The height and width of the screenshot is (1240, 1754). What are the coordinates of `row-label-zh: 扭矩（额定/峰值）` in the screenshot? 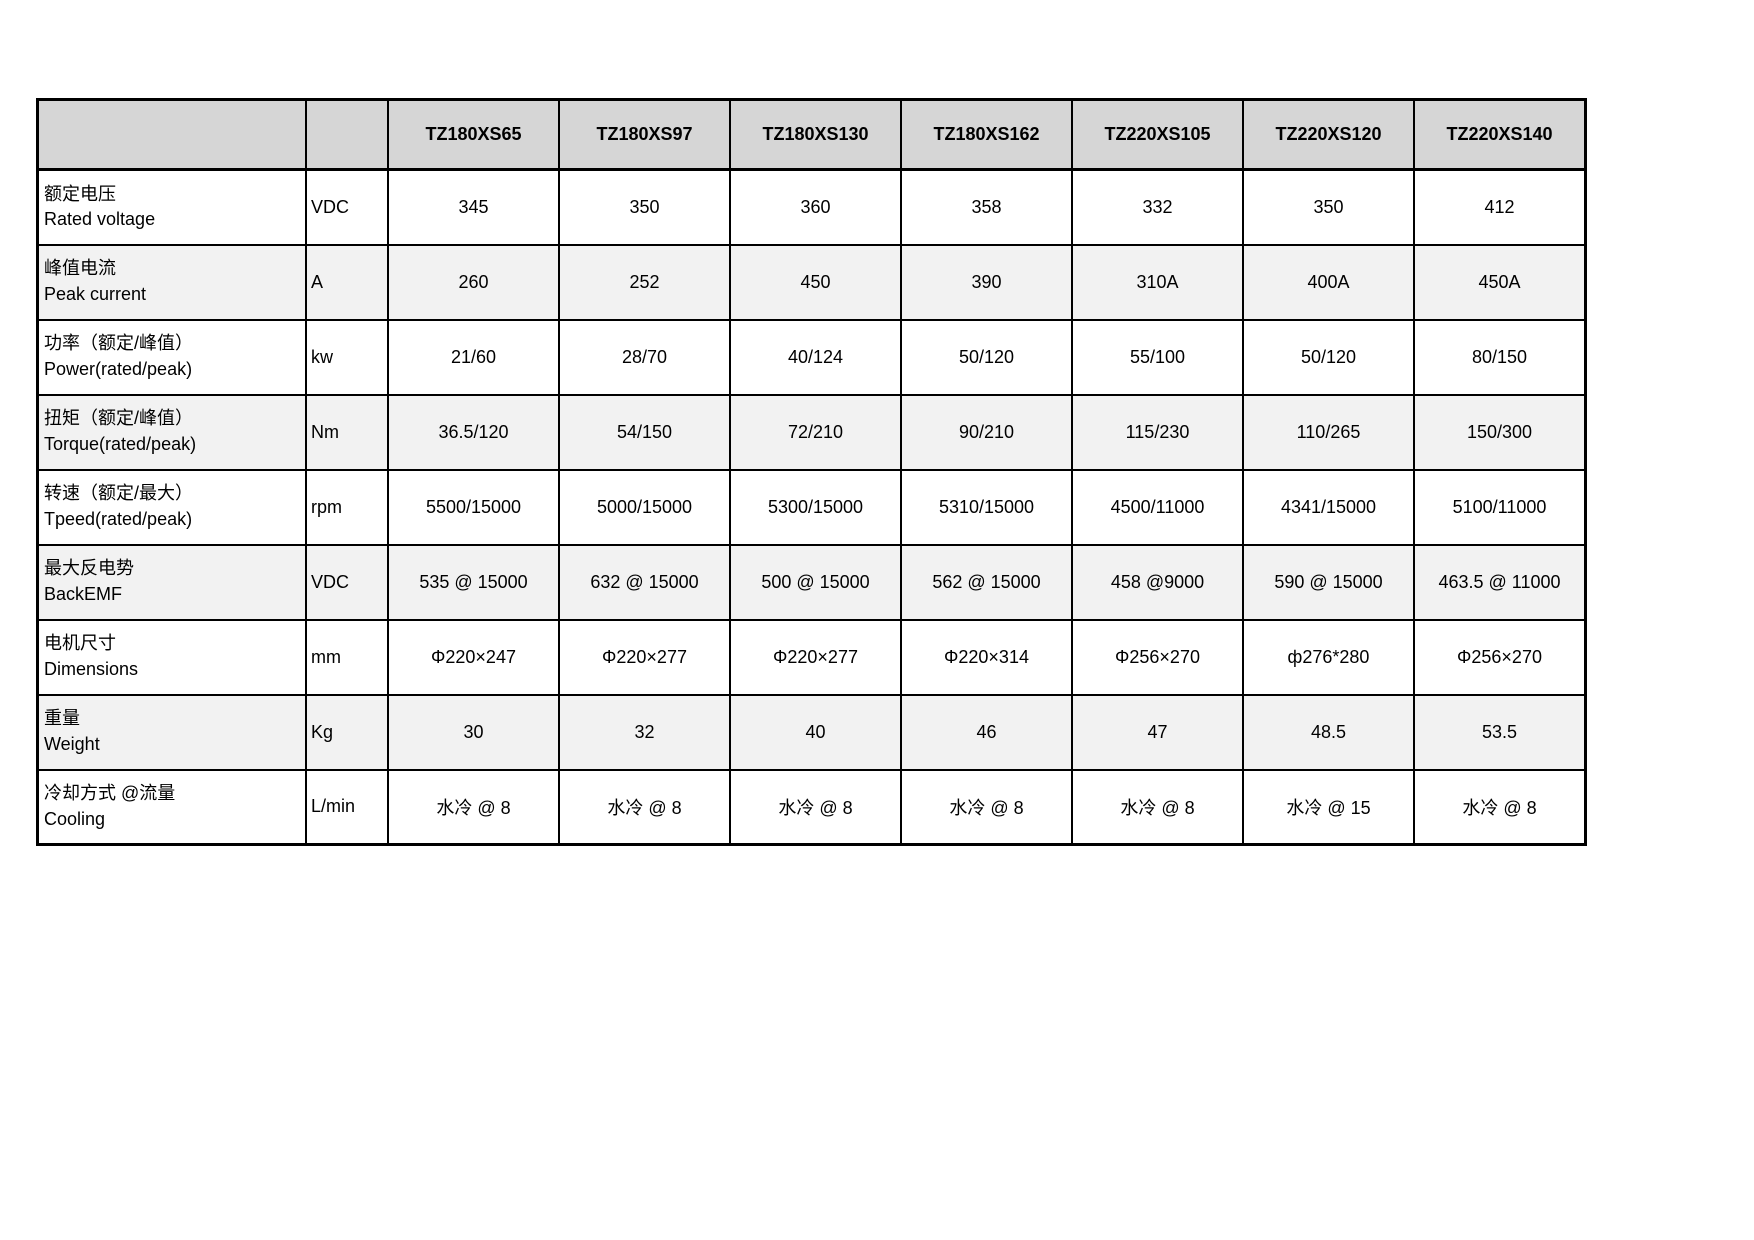 It's located at (119, 418).